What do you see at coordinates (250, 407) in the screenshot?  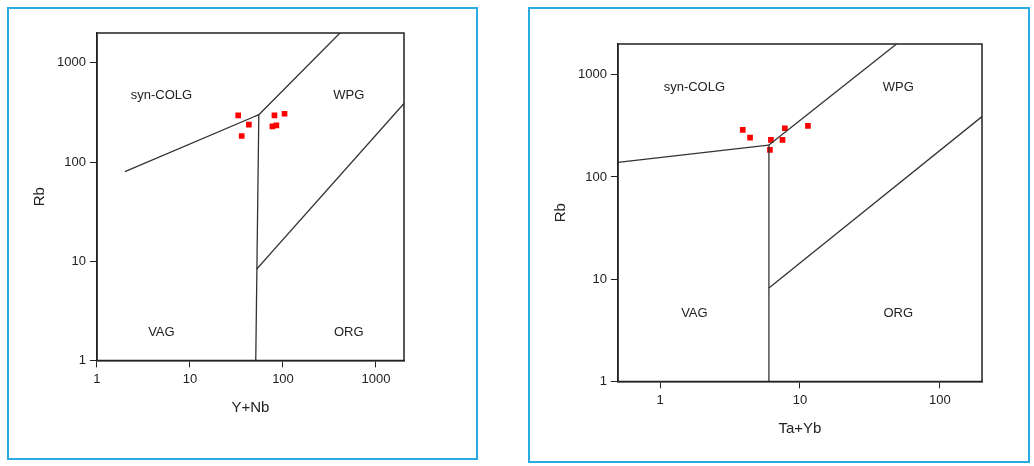 I see `x-axis-title: Y+Nb` at bounding box center [250, 407].